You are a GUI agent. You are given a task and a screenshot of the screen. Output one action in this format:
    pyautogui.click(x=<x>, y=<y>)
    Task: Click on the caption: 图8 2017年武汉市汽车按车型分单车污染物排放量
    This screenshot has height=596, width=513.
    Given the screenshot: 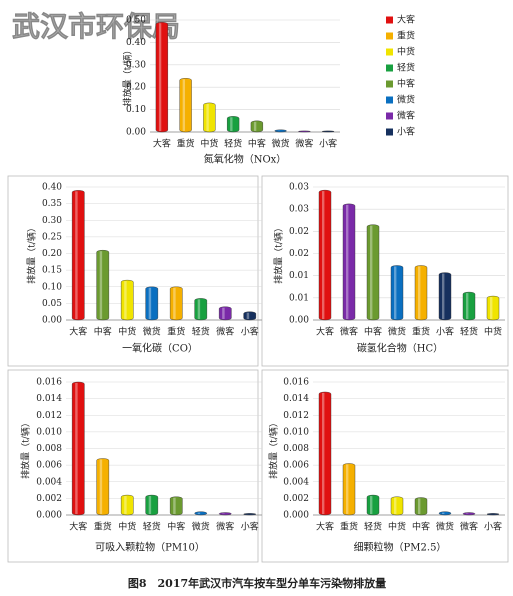 What is the action you would take?
    pyautogui.click(x=257, y=583)
    